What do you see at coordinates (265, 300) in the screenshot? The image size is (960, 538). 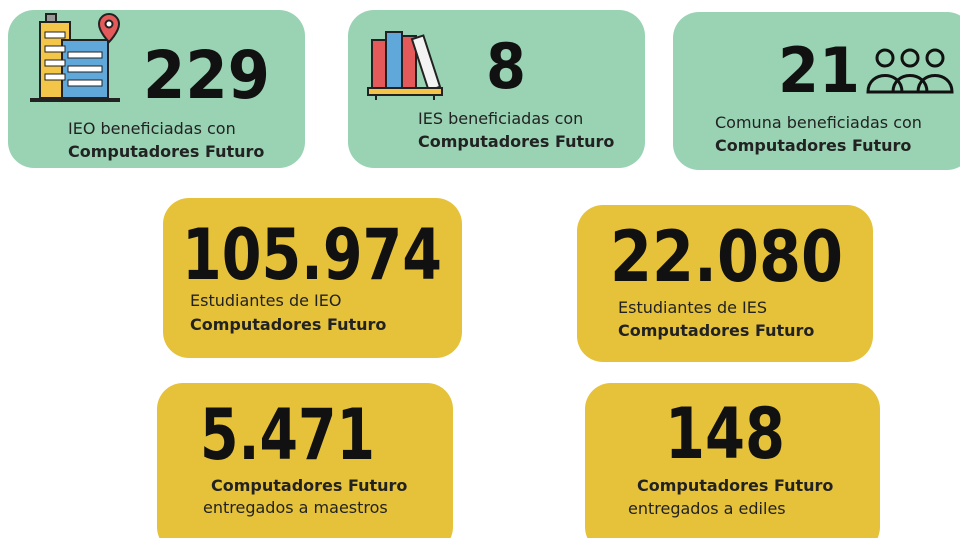 I see `caption-line: Estudiantes de IEO` at bounding box center [265, 300].